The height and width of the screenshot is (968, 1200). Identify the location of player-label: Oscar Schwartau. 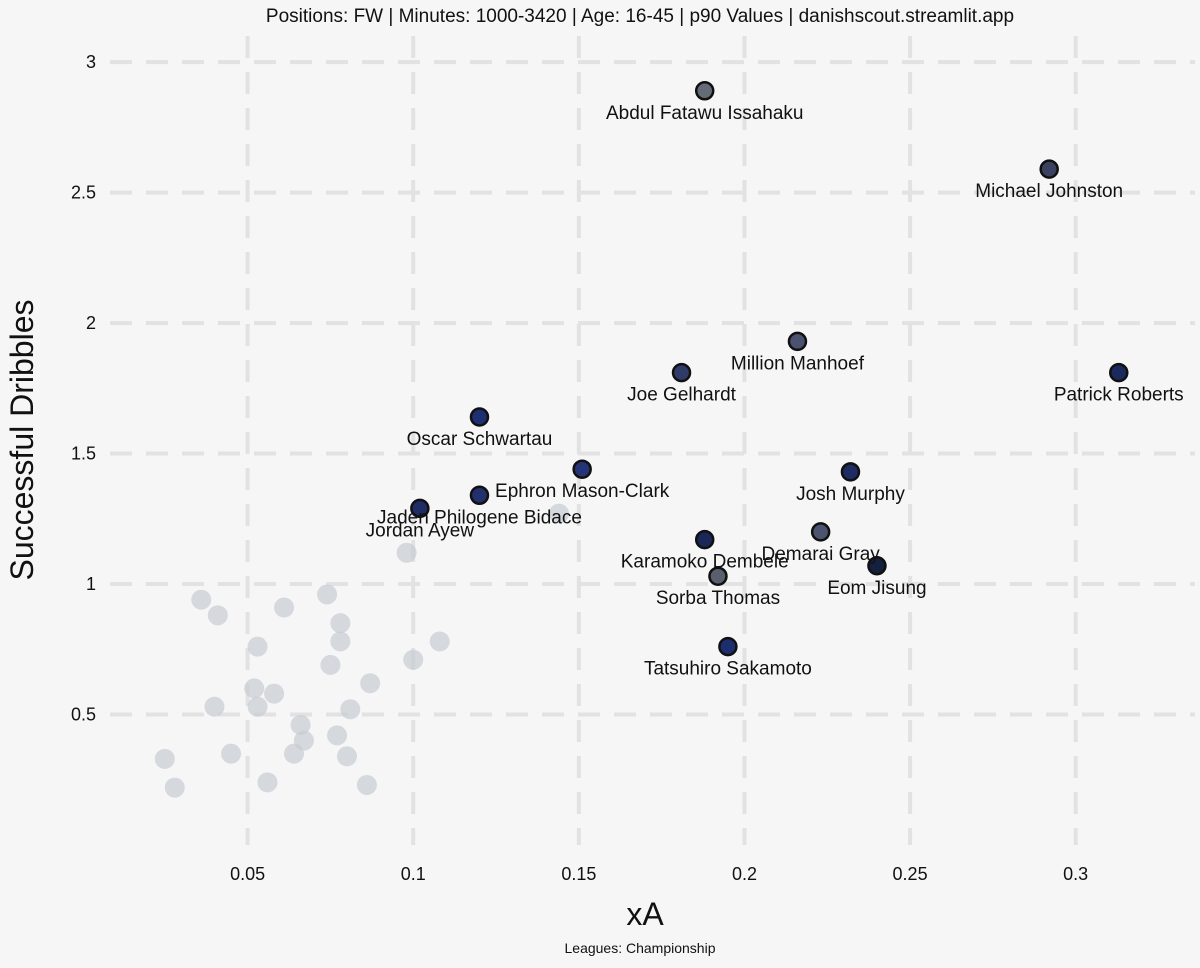
(480, 439).